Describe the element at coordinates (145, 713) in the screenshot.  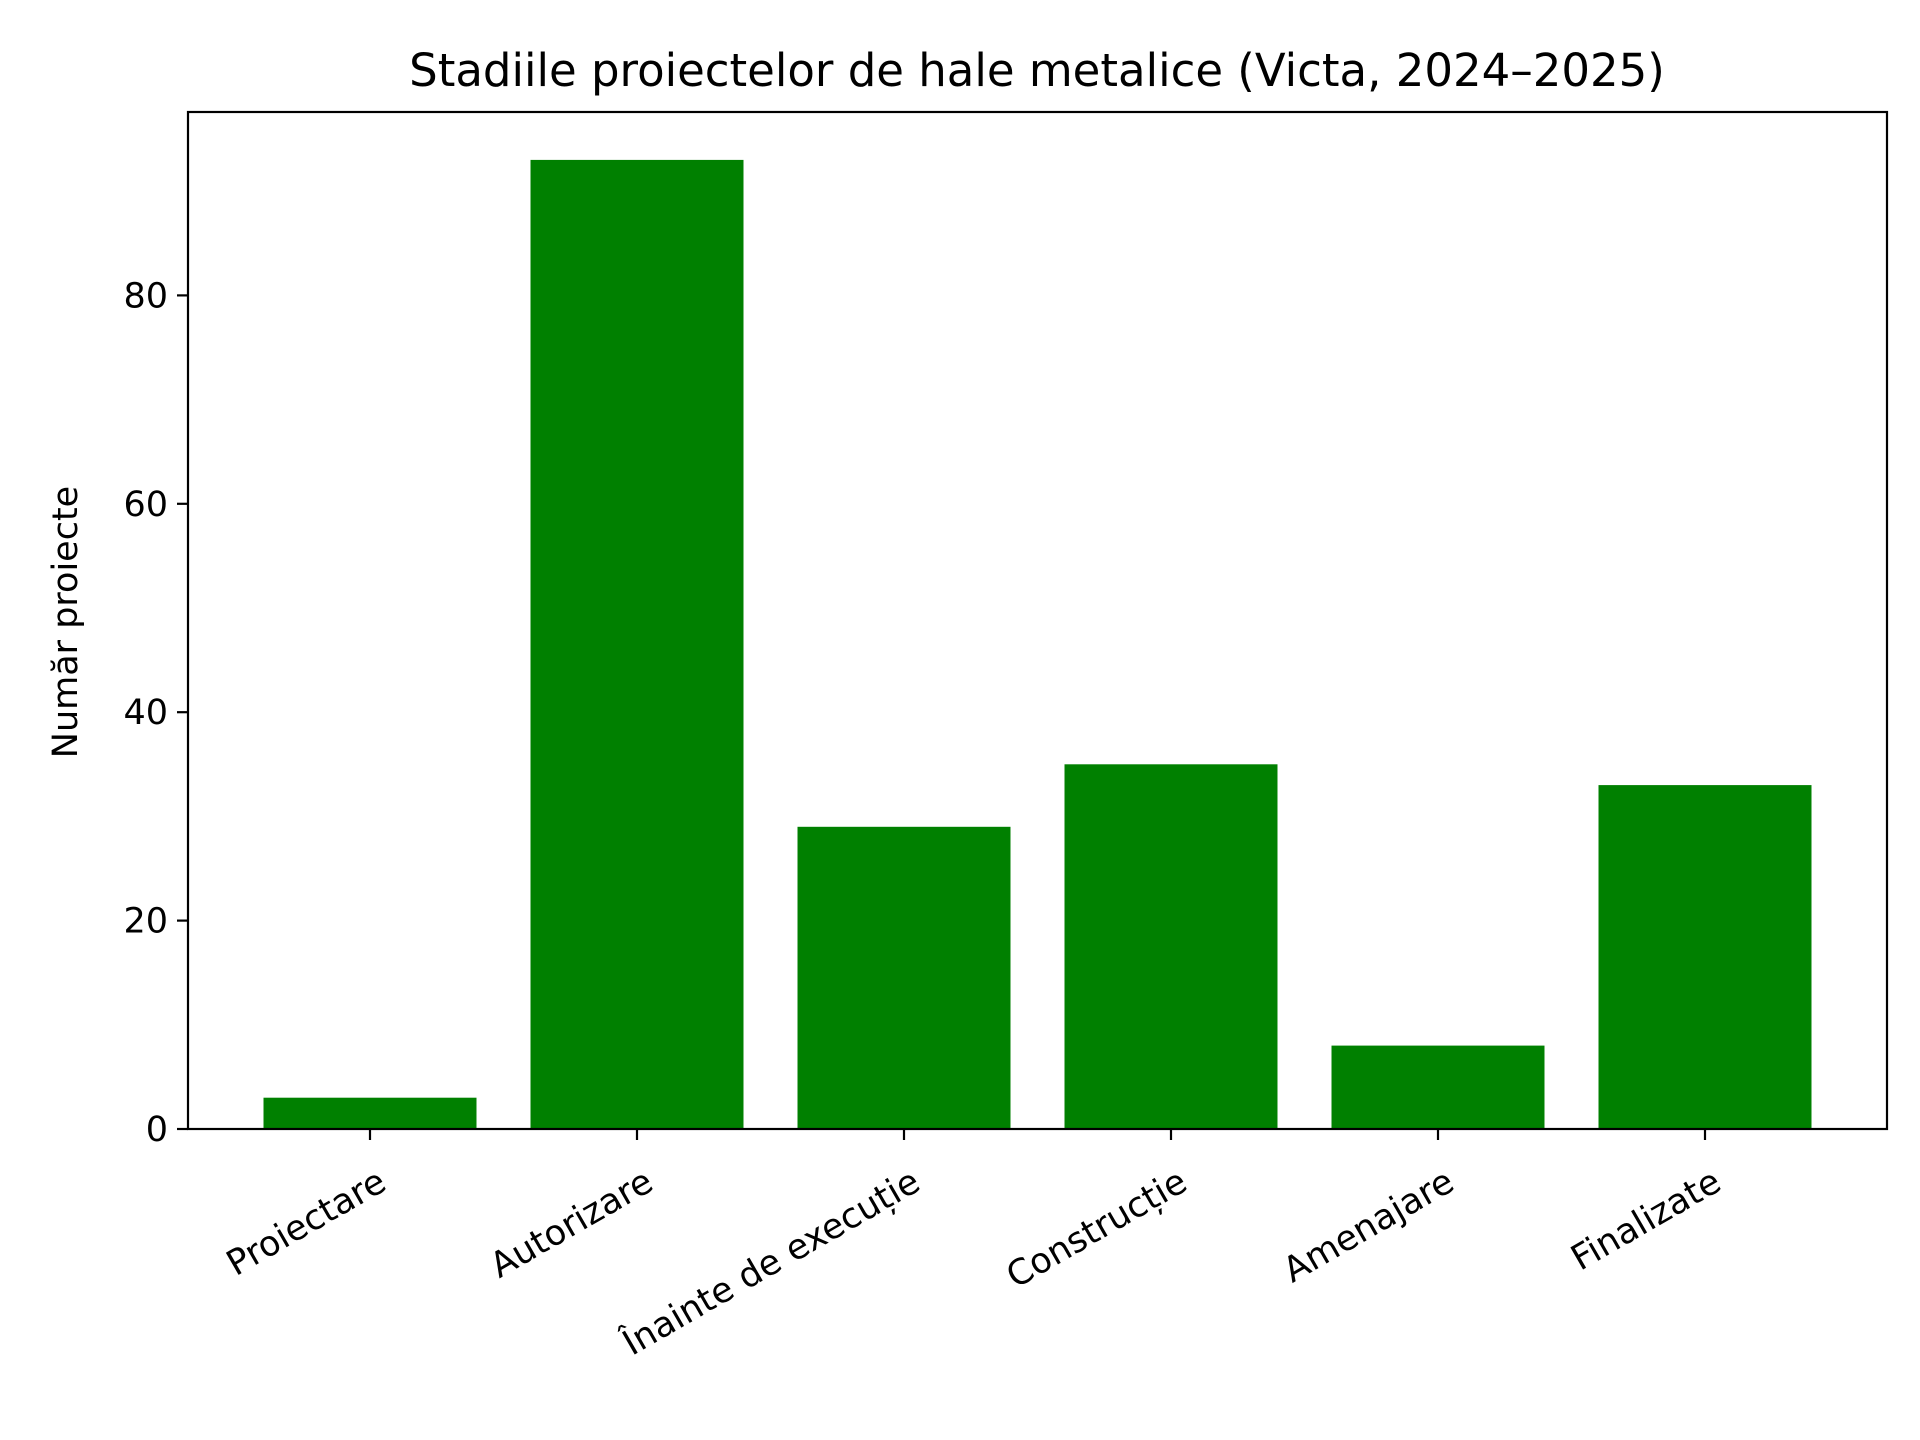
I see `y-tick-label-2: 40` at that location.